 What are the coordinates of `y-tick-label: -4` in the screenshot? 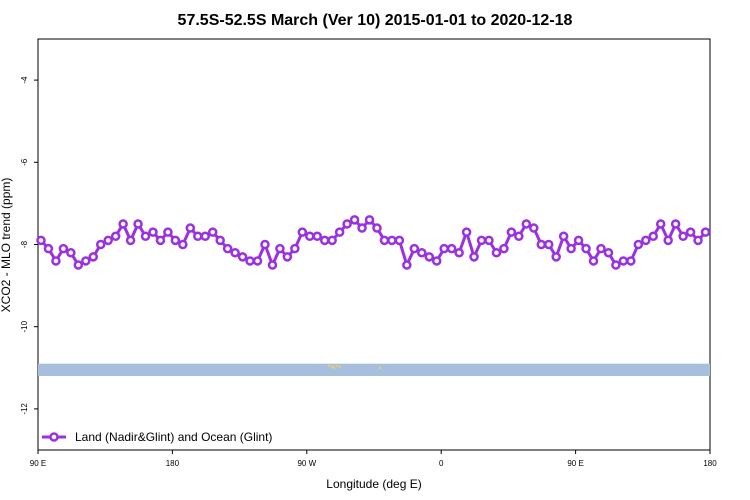 It's located at (24, 80).